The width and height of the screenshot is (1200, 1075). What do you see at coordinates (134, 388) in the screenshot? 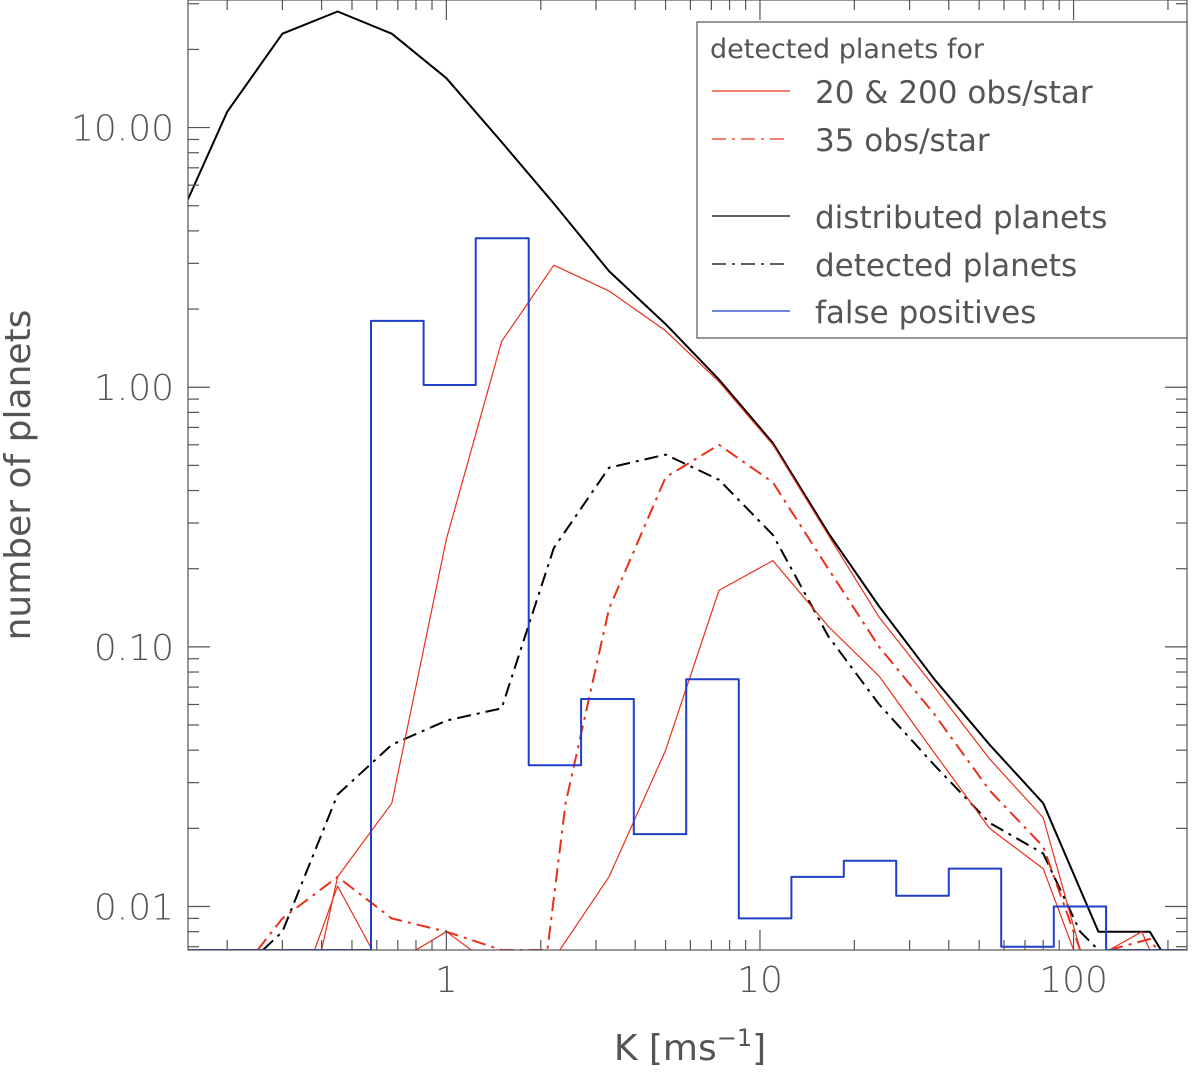
I see `y-tick-label: 1.00` at bounding box center [134, 388].